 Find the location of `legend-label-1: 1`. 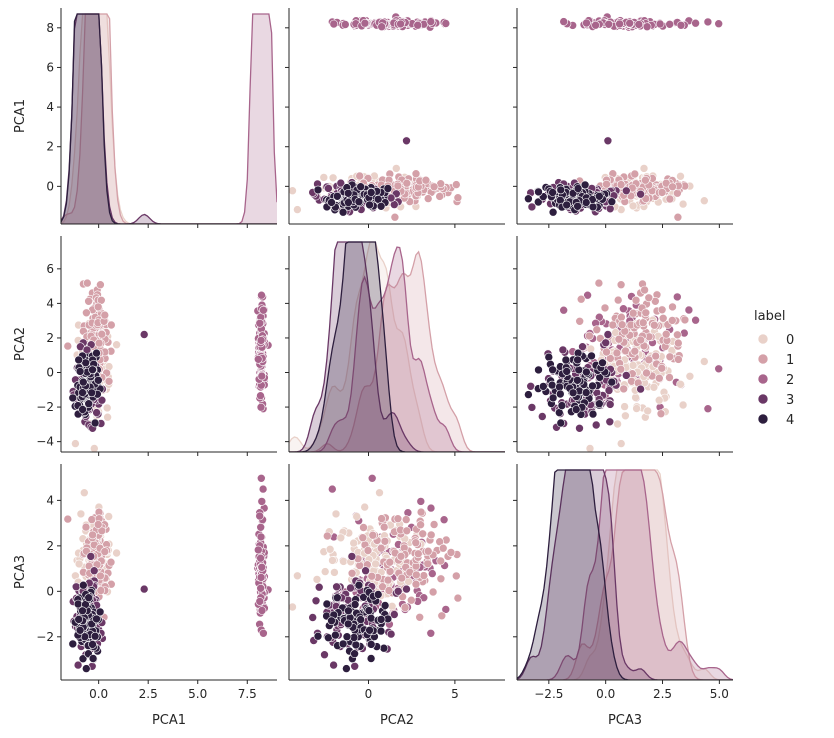

legend-label-1: 1 is located at coordinates (790, 360).